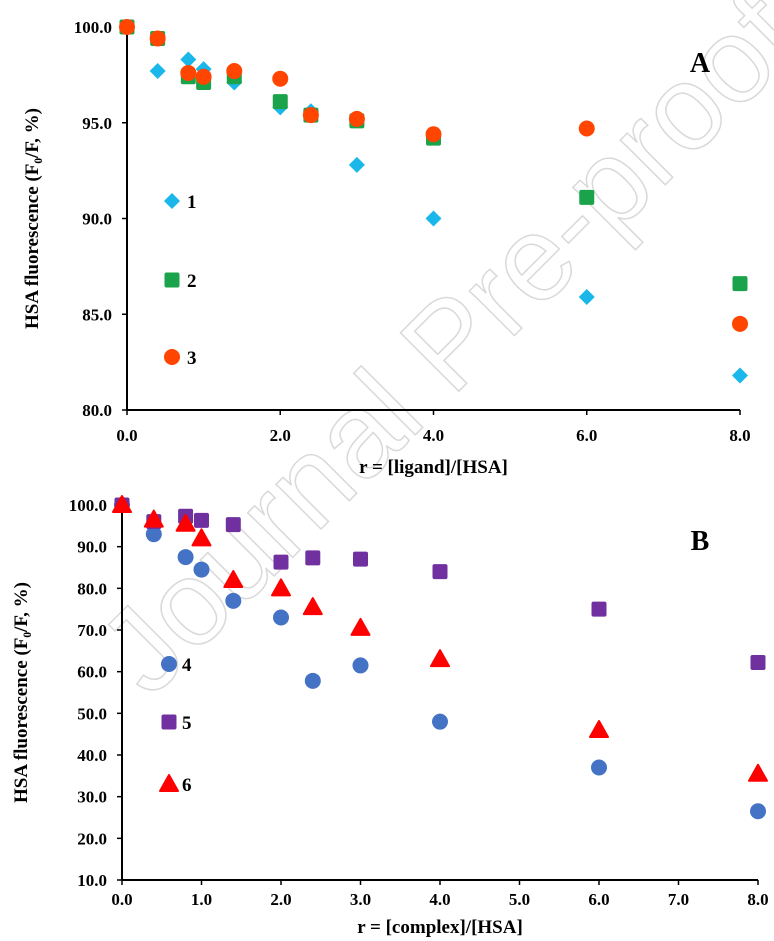  I want to click on legend-label-5: 5, so click(187, 723).